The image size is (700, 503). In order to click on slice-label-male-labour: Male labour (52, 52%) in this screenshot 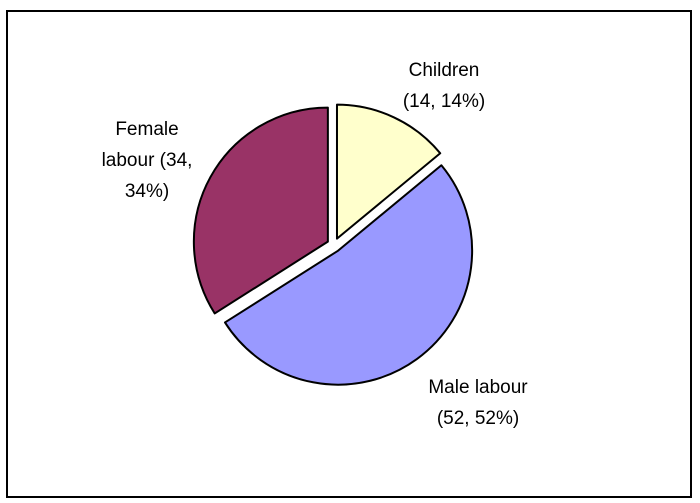, I will do `click(478, 403)`.